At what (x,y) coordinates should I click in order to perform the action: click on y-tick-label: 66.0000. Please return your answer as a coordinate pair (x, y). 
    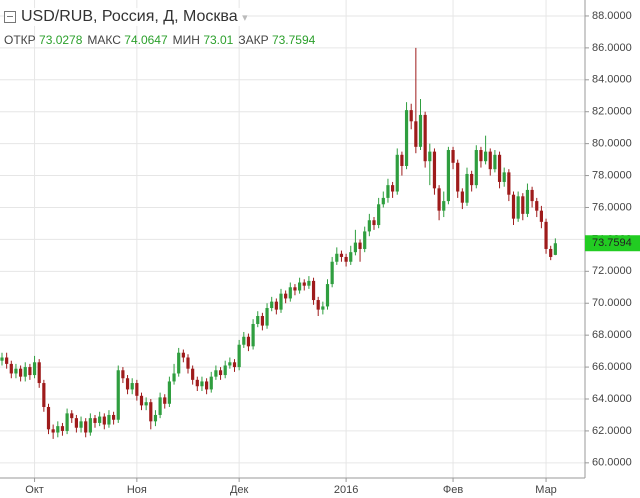
    Looking at the image, I should click on (612, 367).